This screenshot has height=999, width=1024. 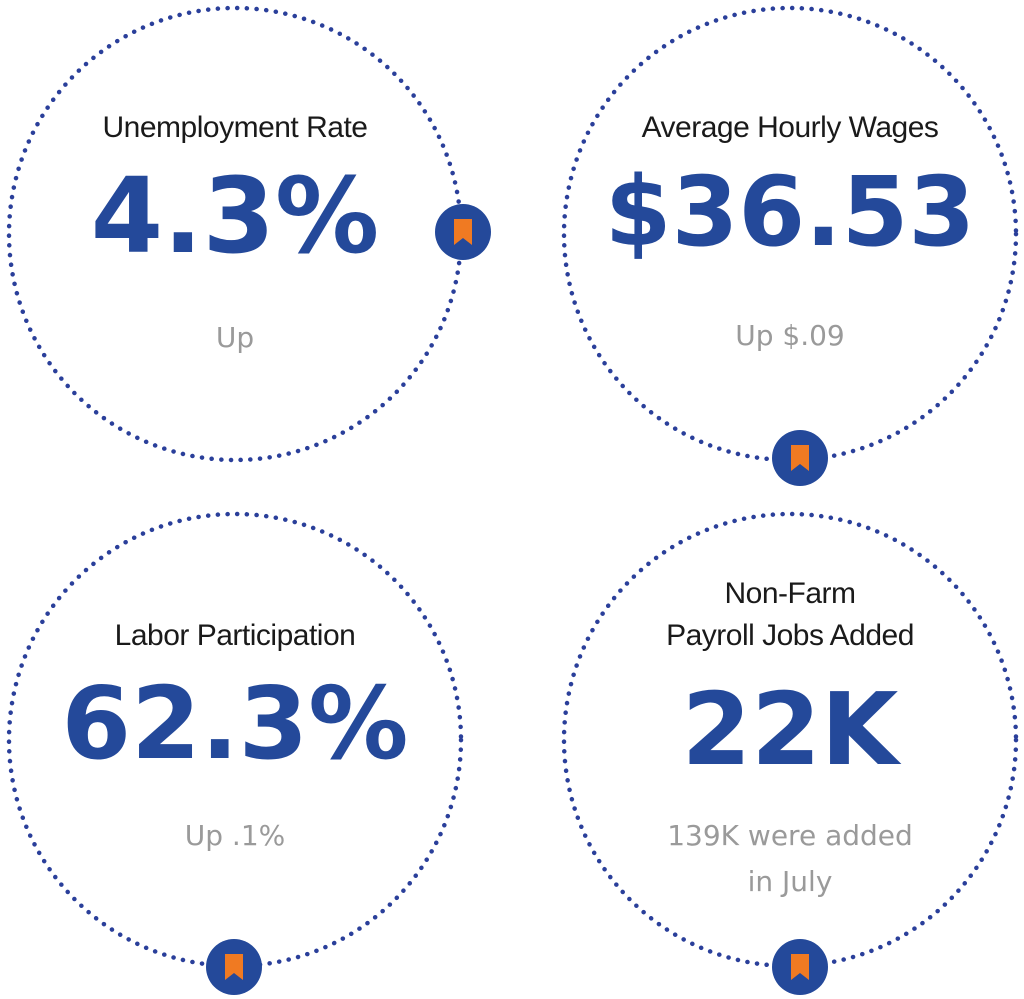 What do you see at coordinates (790, 835) in the screenshot?
I see `payroll-change-line1: 139K were added` at bounding box center [790, 835].